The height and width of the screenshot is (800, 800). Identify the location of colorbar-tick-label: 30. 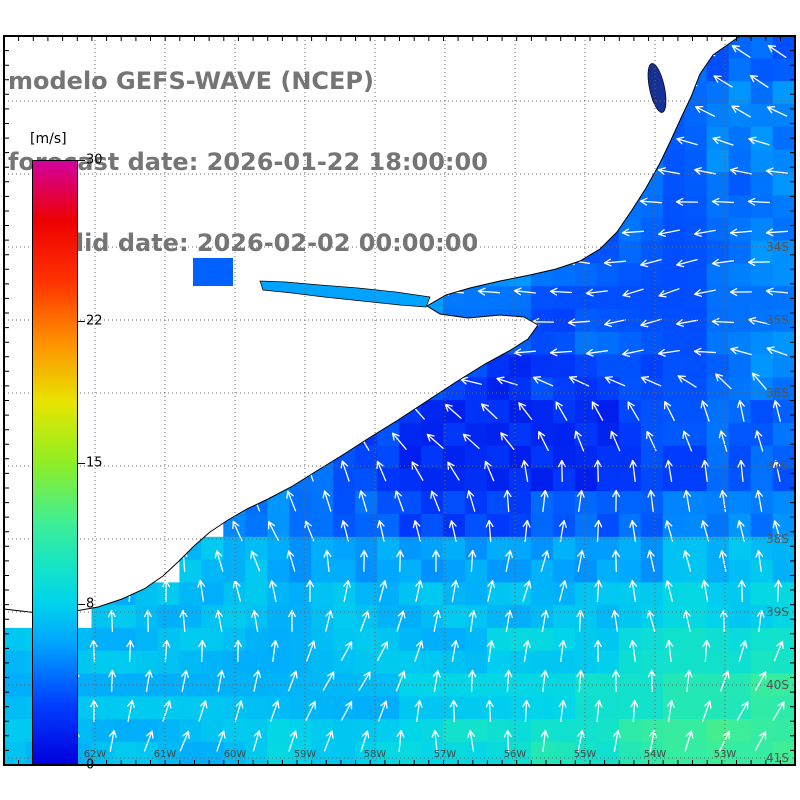
(94, 160).